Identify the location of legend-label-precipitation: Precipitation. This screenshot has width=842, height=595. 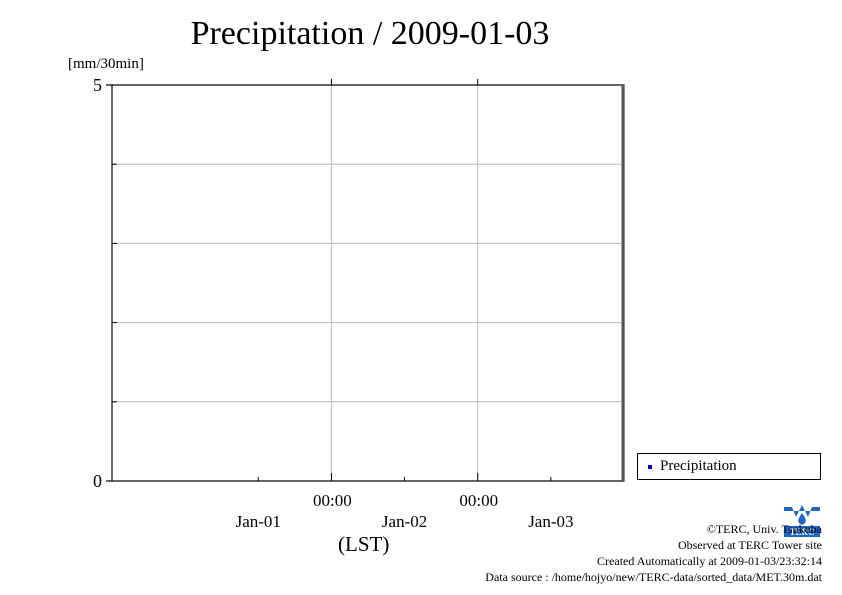
(698, 466).